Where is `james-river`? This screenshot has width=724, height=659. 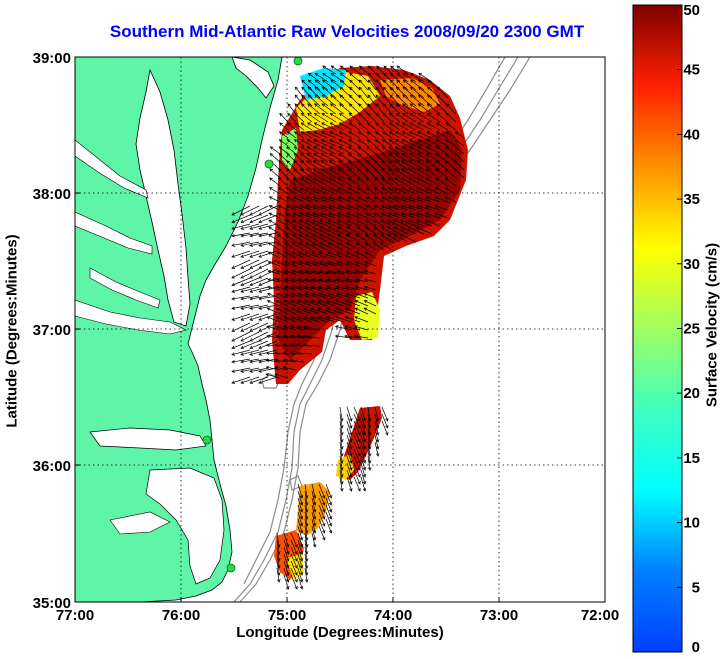 james-river is located at coordinates (131, 317).